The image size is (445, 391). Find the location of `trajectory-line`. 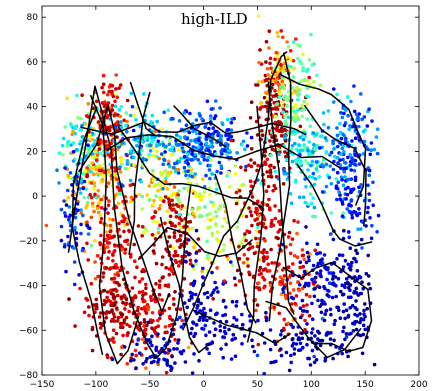

trajectory-line is located at coordinates (195, 243).